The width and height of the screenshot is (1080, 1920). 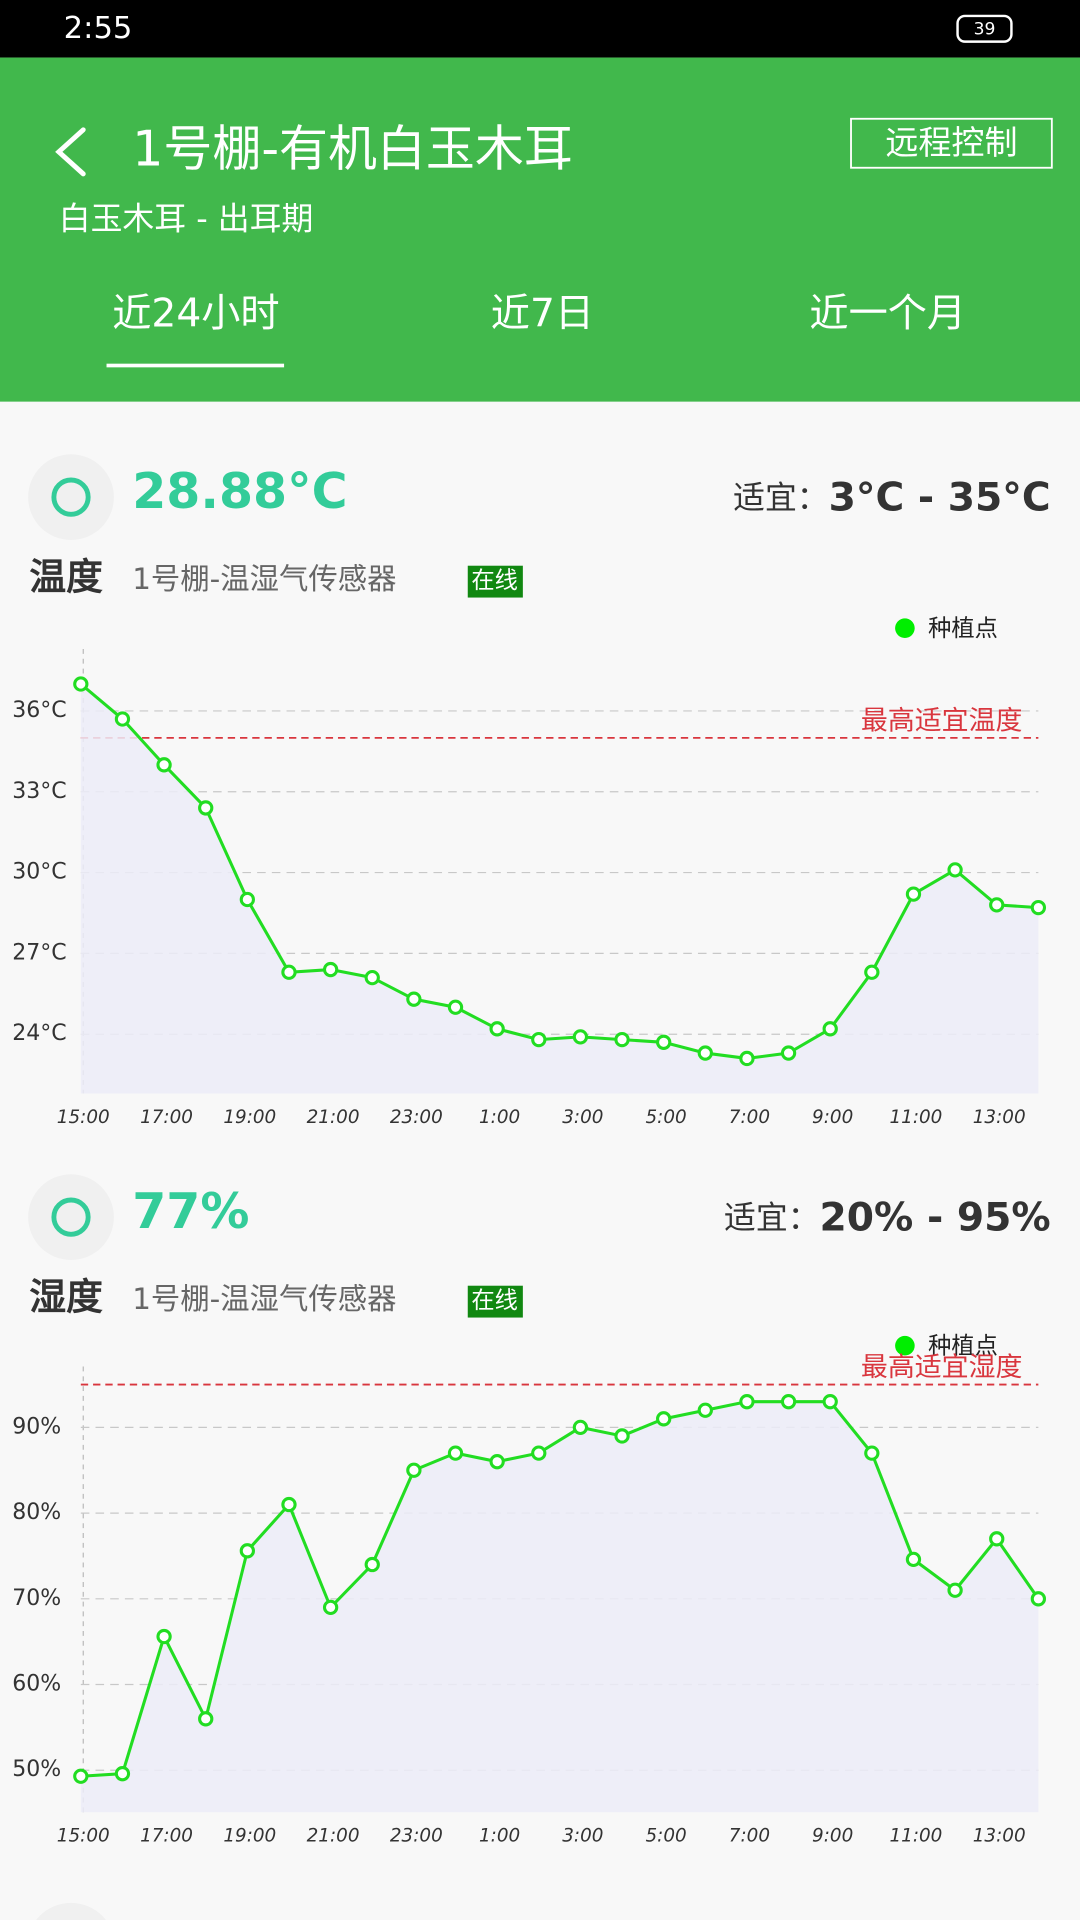 I want to click on suitable-range: 适宜：3°C - 35°C, so click(x=891, y=497).